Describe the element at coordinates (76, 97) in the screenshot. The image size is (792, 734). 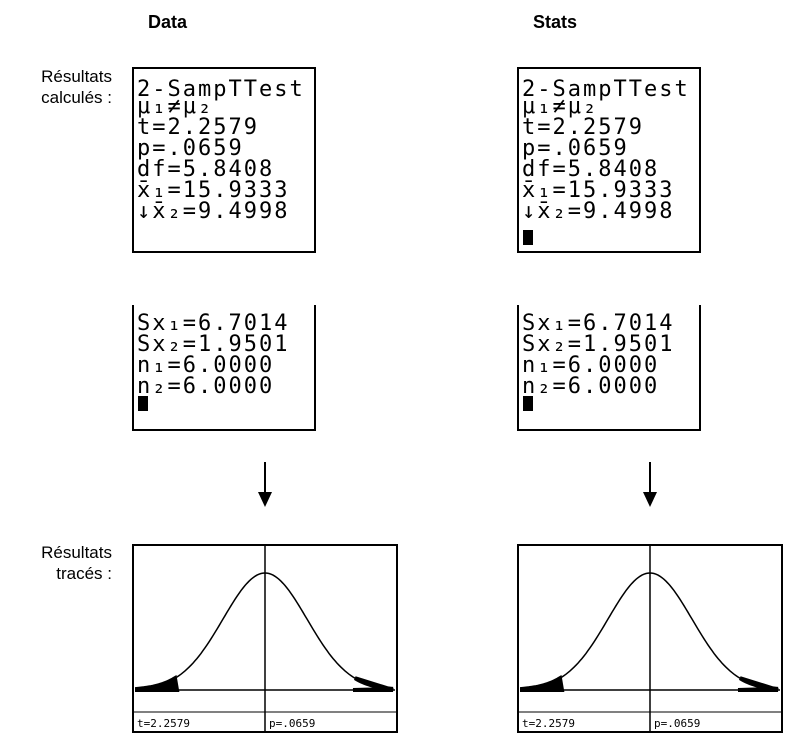
I see `row-label: calculés :` at that location.